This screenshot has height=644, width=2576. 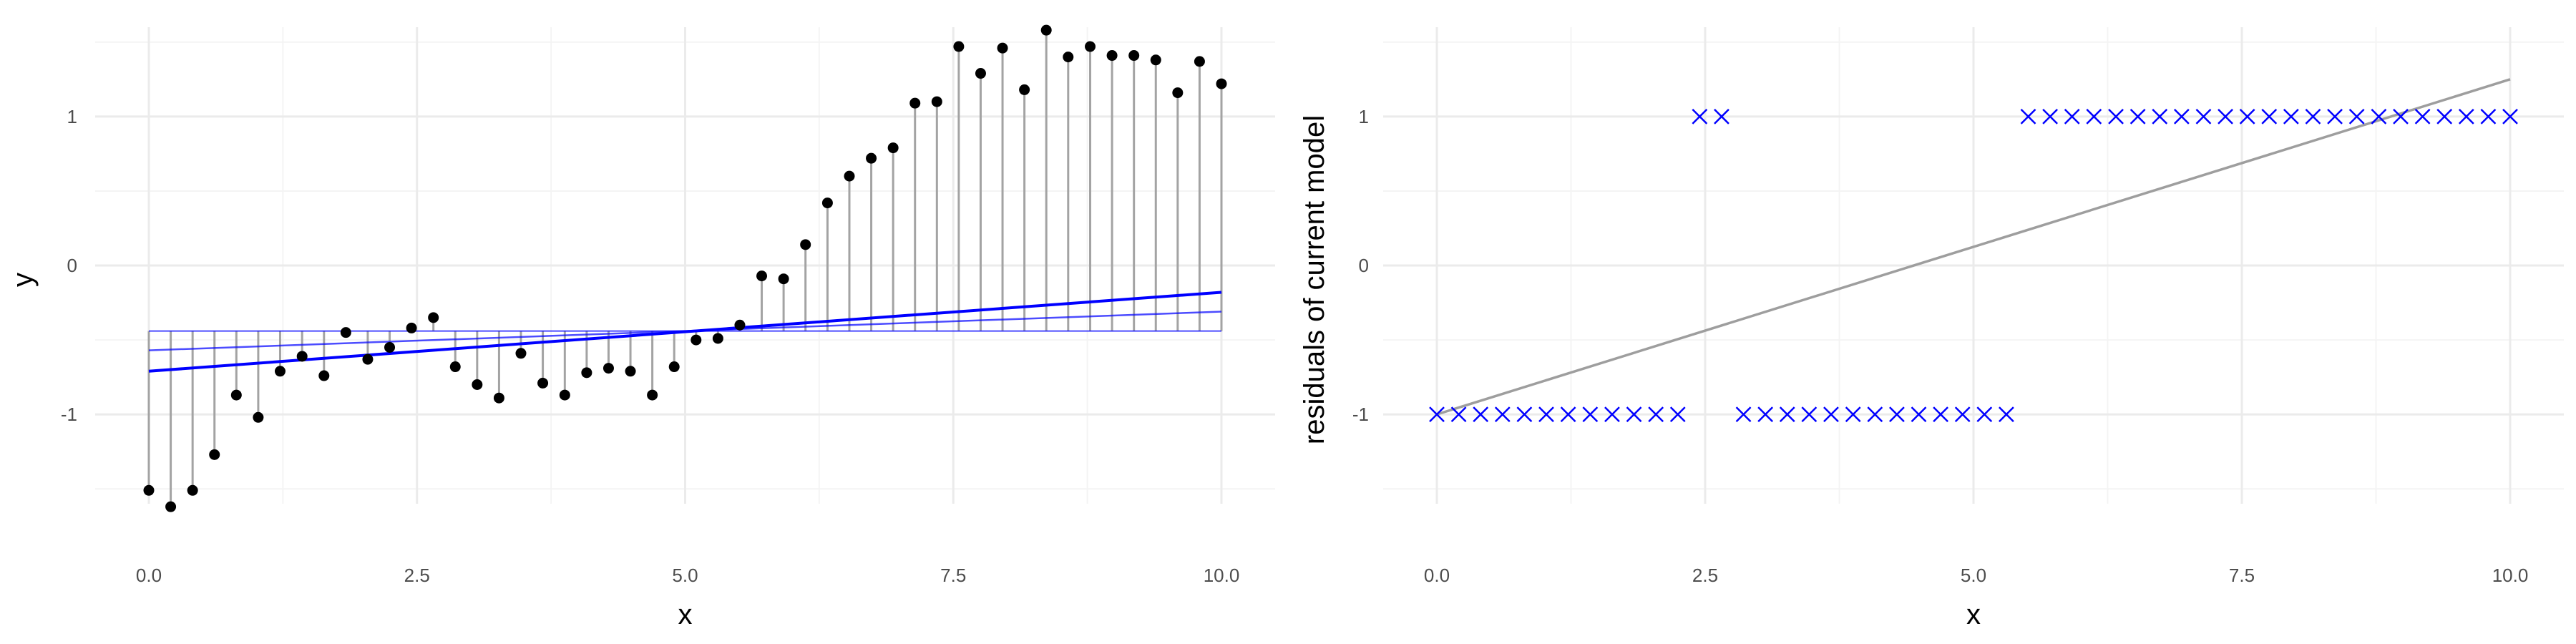 I want to click on x-tick-label: 0.0, so click(x=1437, y=575).